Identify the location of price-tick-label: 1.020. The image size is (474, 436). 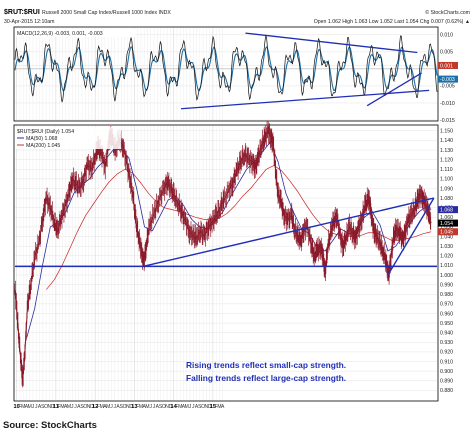
(446, 257).